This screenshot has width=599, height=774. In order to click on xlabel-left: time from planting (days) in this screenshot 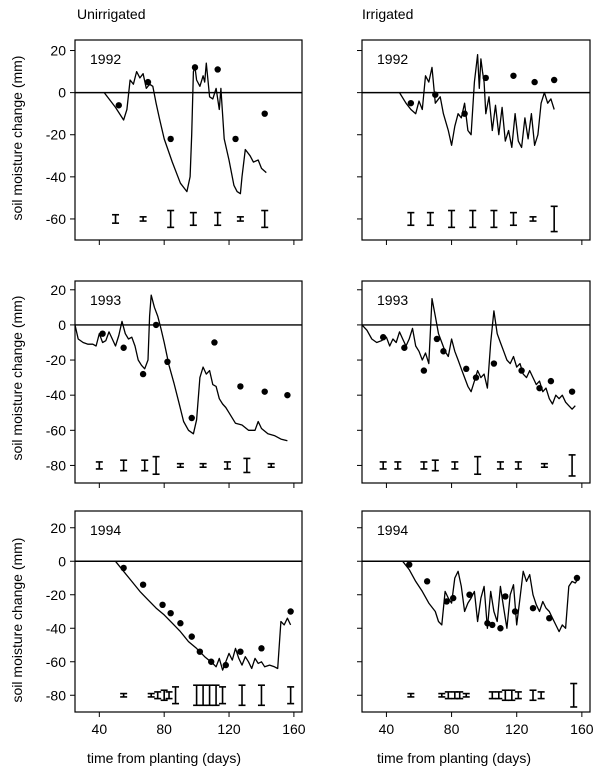, I will do `click(164, 758)`.